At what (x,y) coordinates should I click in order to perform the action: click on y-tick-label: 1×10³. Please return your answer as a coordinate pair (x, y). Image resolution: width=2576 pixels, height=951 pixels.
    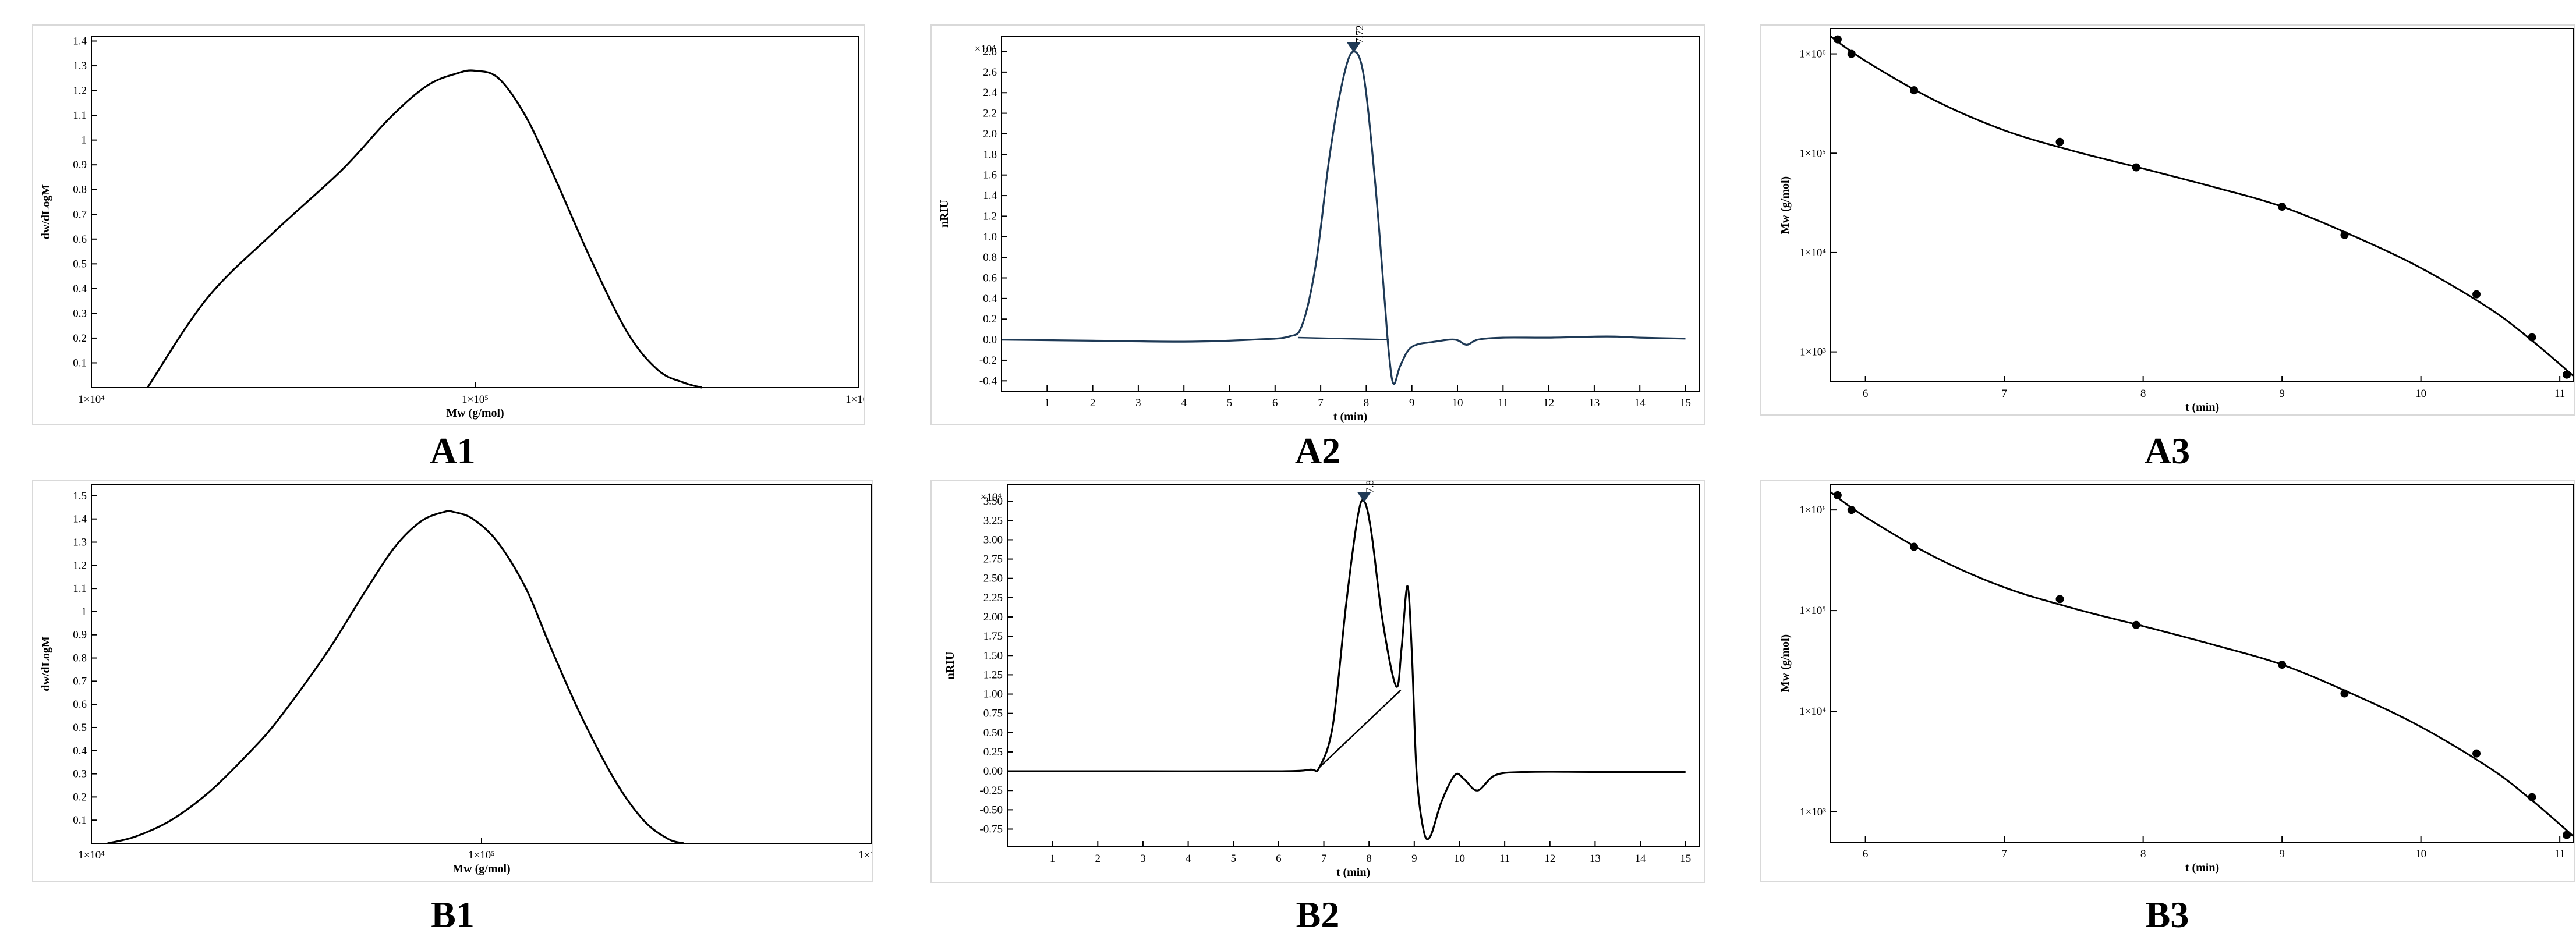
    Looking at the image, I should click on (1813, 352).